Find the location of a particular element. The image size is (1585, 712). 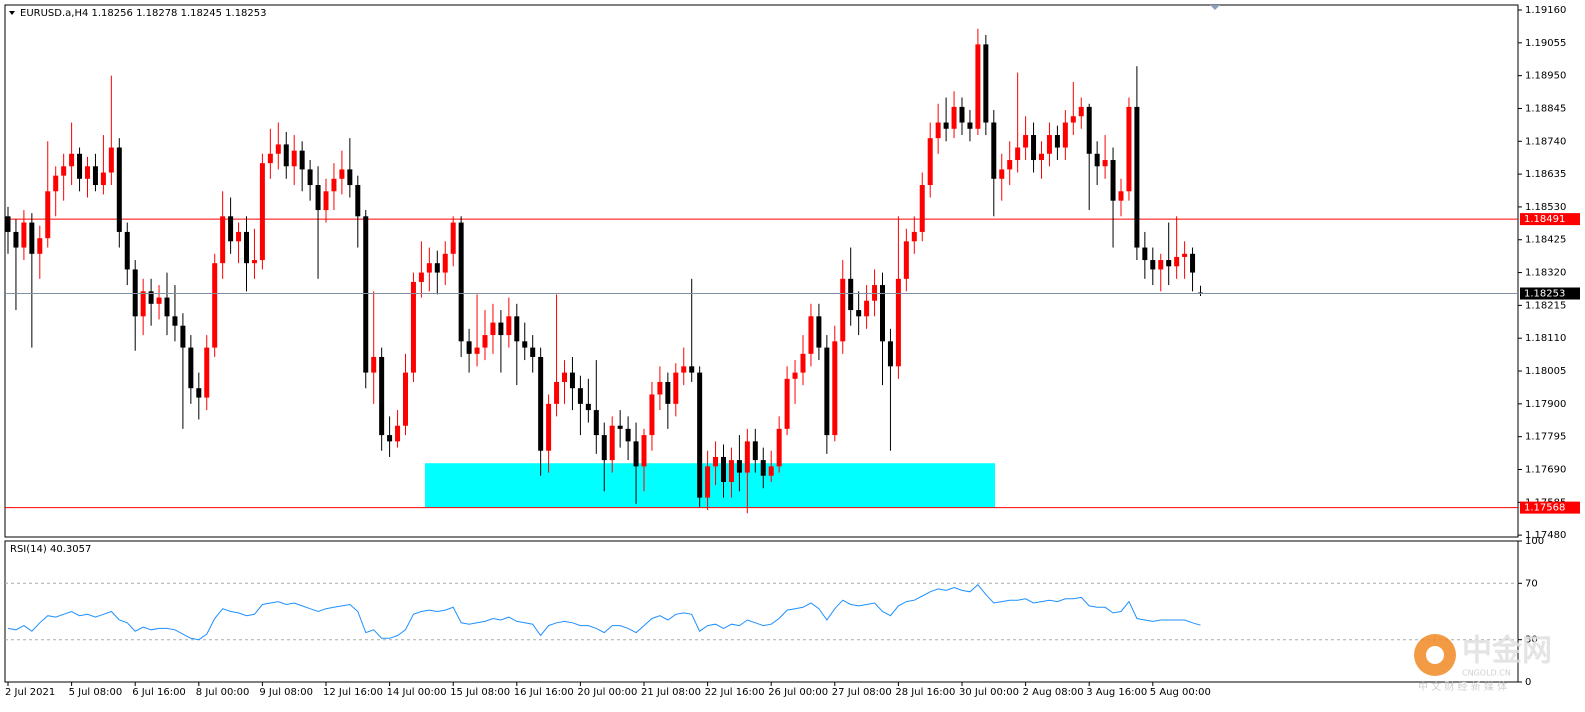

y-tick-label: 1.18110 is located at coordinates (1545, 338).